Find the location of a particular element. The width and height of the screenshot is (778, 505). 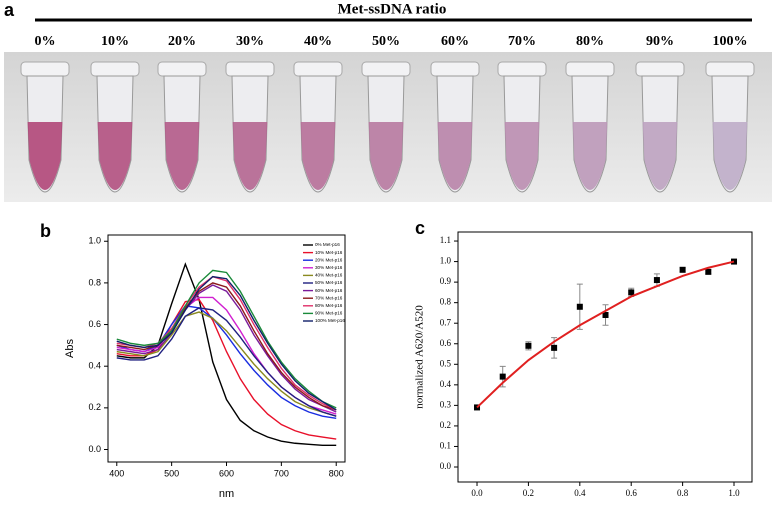

legend-label: 80% Met-p16 is located at coordinates (329, 305).